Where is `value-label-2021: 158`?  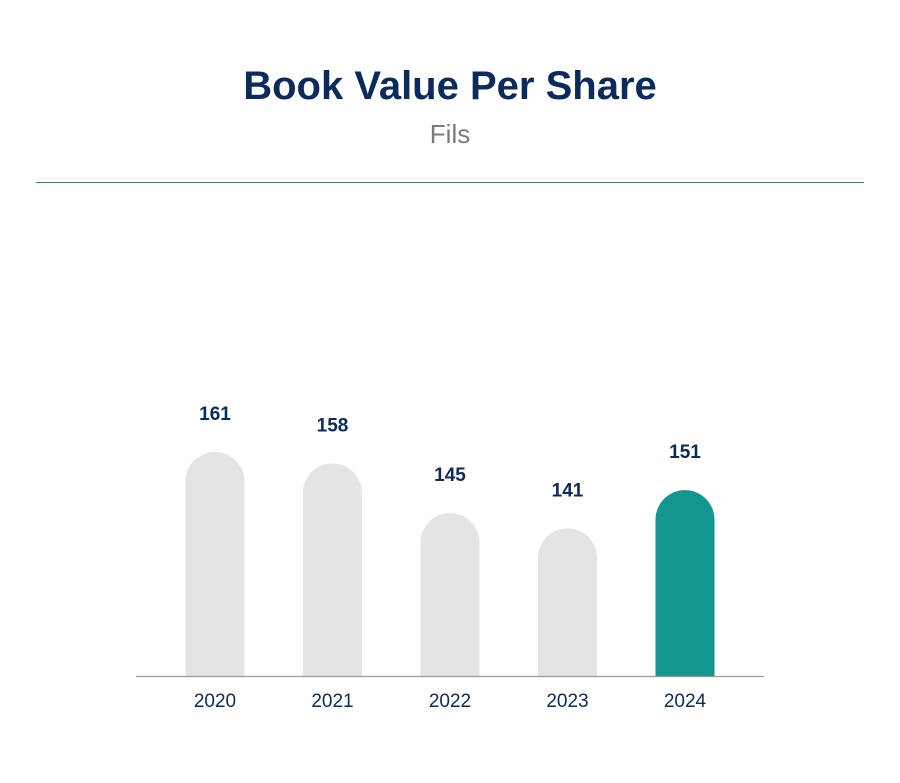 value-label-2021: 158 is located at coordinates (333, 425).